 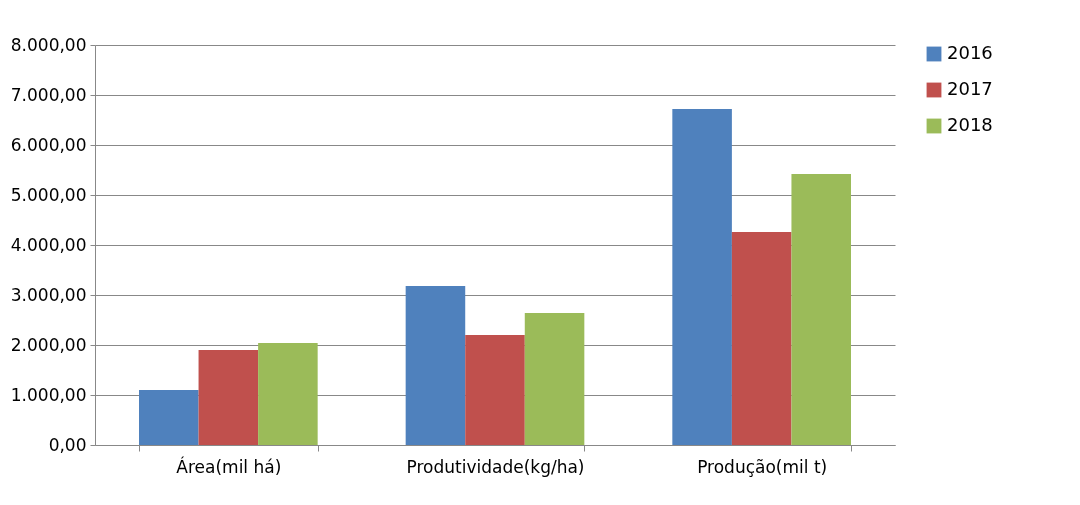 I want to click on y-tick-label: 0,00, so click(x=67, y=444).